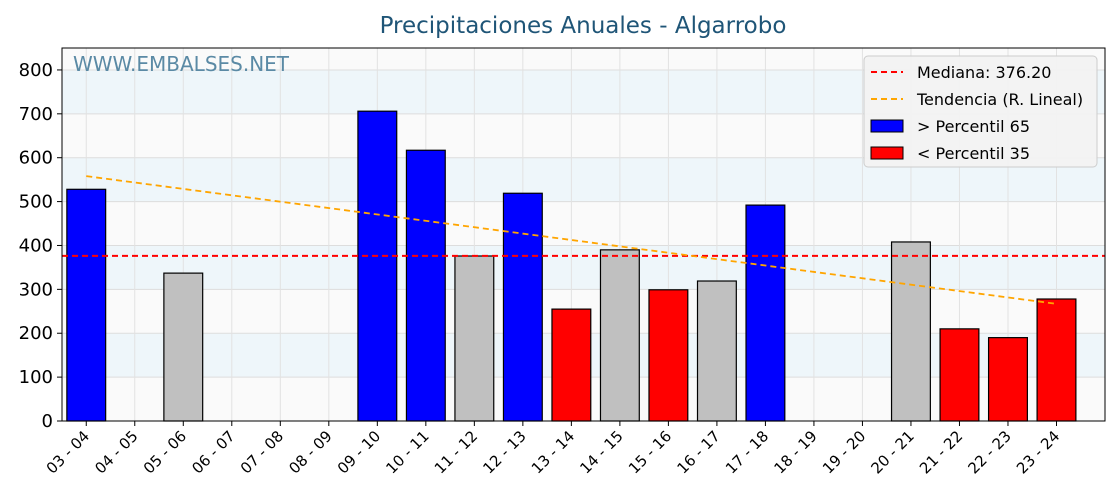 The height and width of the screenshot is (500, 1120). I want to click on x-tick-label: 20 - 21, so click(892, 452).